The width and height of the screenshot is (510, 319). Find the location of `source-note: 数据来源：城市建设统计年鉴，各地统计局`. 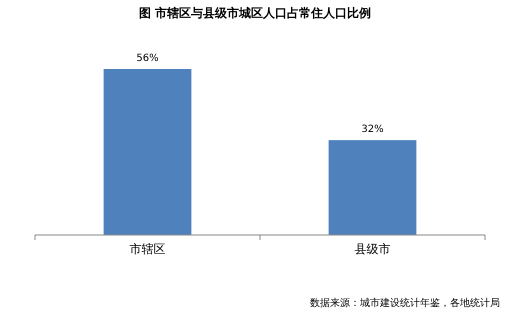

source-note: 数据来源：城市建设统计年鉴，各地统计局 is located at coordinates (405, 303).